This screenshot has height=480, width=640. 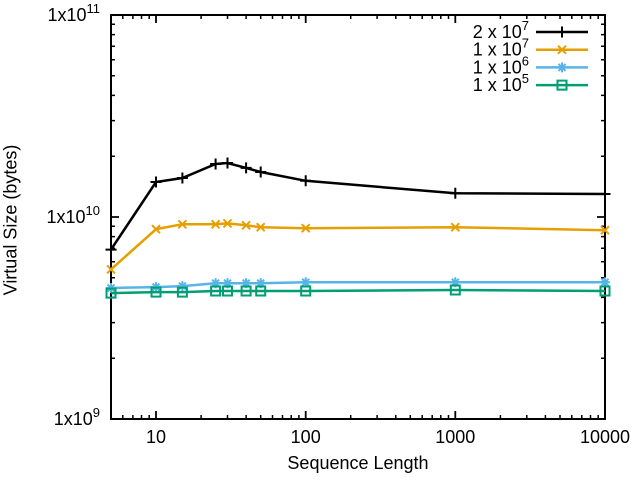 What do you see at coordinates (455, 437) in the screenshot?
I see `x-tick-label: 1000` at bounding box center [455, 437].